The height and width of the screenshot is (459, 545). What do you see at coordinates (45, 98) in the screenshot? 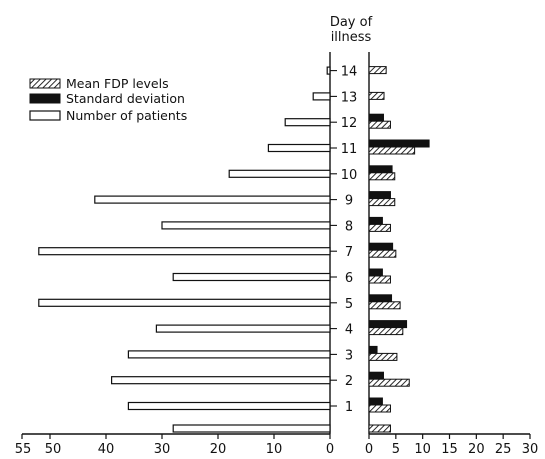
I see `legend-swatch-standard-deviation` at bounding box center [45, 98].